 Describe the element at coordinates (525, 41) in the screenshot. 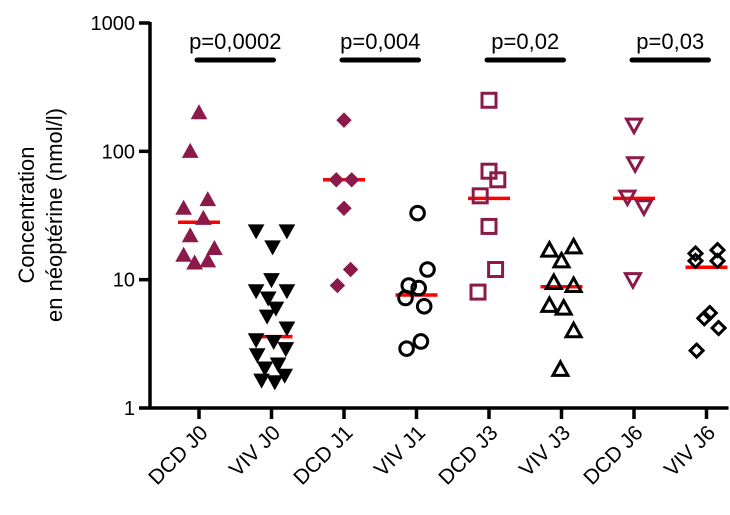

I see `p-value-label: p=0,02` at that location.